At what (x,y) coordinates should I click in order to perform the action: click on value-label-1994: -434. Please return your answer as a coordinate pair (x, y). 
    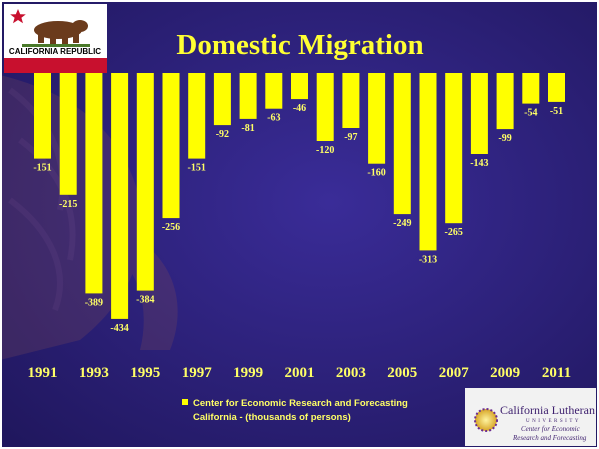
    Looking at the image, I should click on (119, 328).